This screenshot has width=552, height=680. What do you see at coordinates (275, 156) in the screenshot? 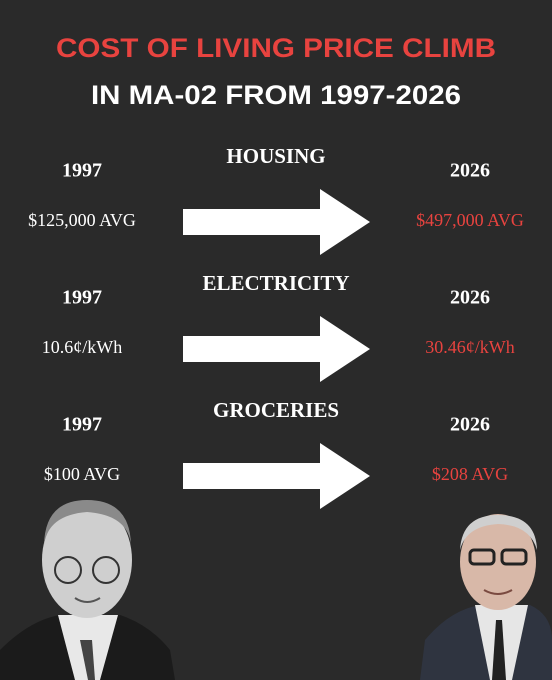
I see `category-label: HOUSING` at bounding box center [275, 156].